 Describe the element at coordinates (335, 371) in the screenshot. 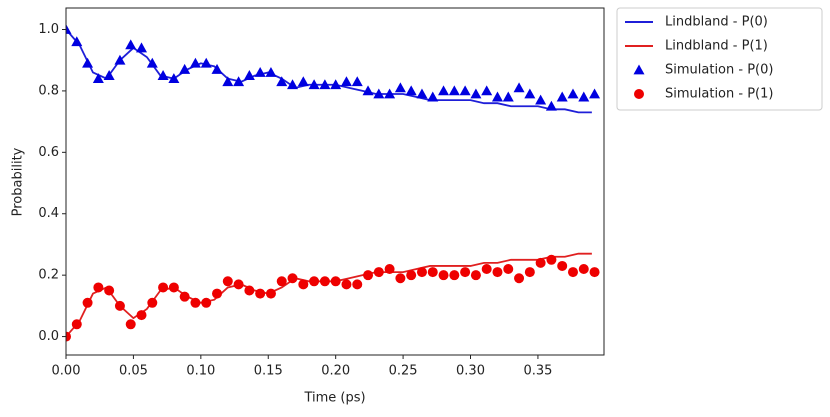

I see `x-tick-label: 0.20` at that location.